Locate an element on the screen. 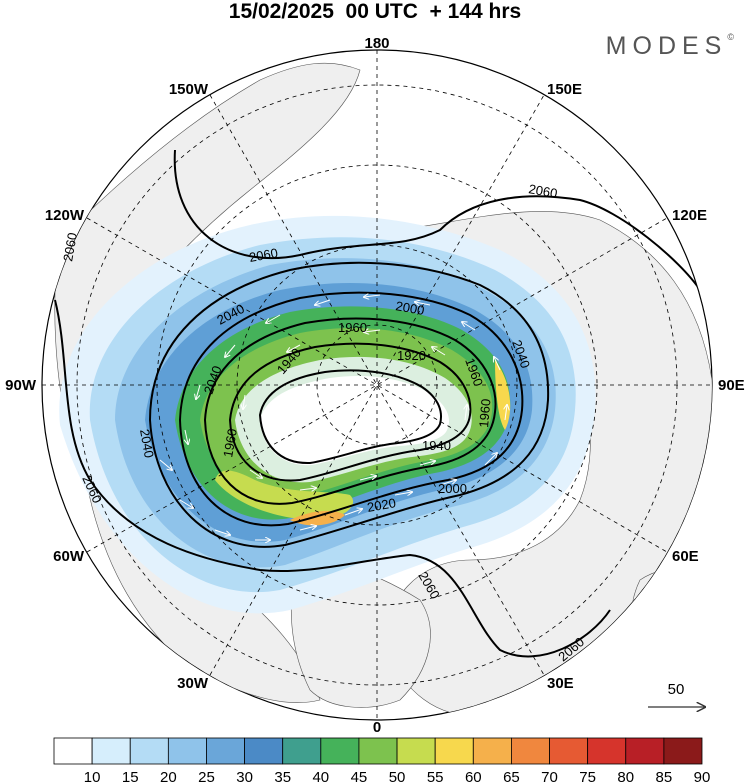  colorbar-tick-label: 90 is located at coordinates (702, 775).